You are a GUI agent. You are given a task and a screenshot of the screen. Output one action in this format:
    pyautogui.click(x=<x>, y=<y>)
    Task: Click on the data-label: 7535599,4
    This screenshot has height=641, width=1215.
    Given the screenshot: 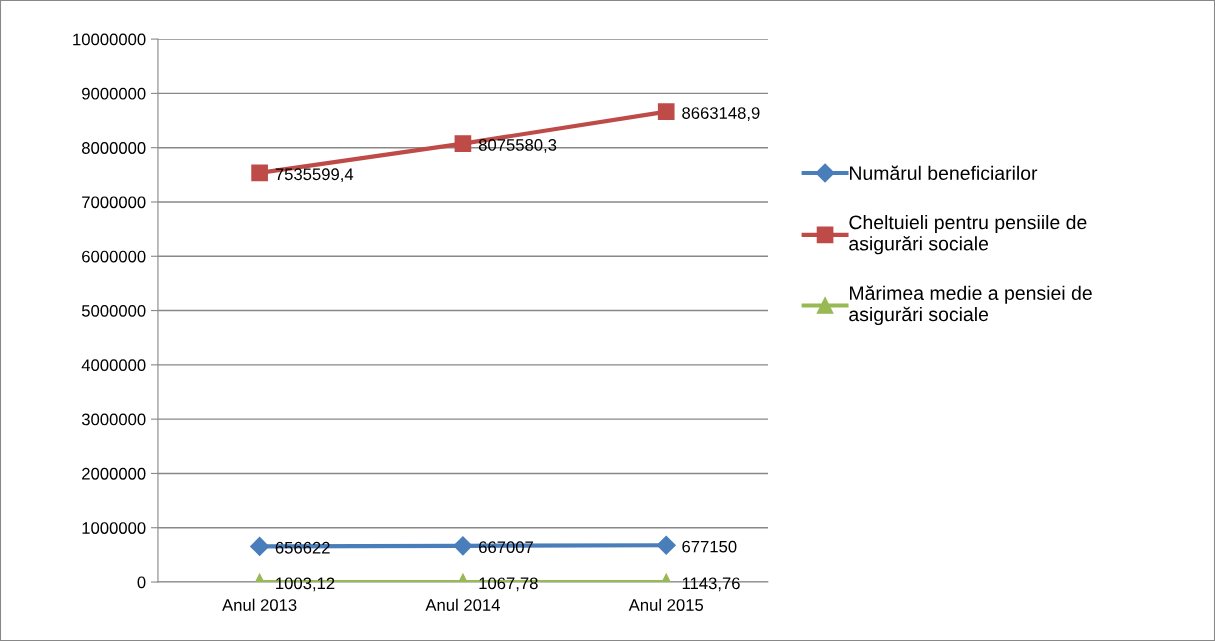 What is the action you would take?
    pyautogui.click(x=314, y=175)
    